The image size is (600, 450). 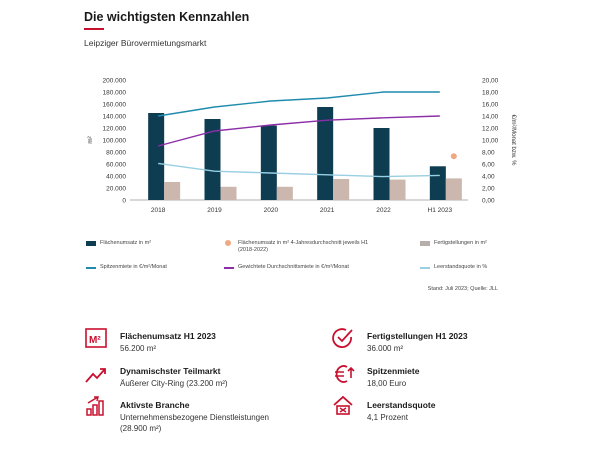 What do you see at coordinates (490, 128) in the screenshot?
I see `y2-tick-label: 12,00` at bounding box center [490, 128].